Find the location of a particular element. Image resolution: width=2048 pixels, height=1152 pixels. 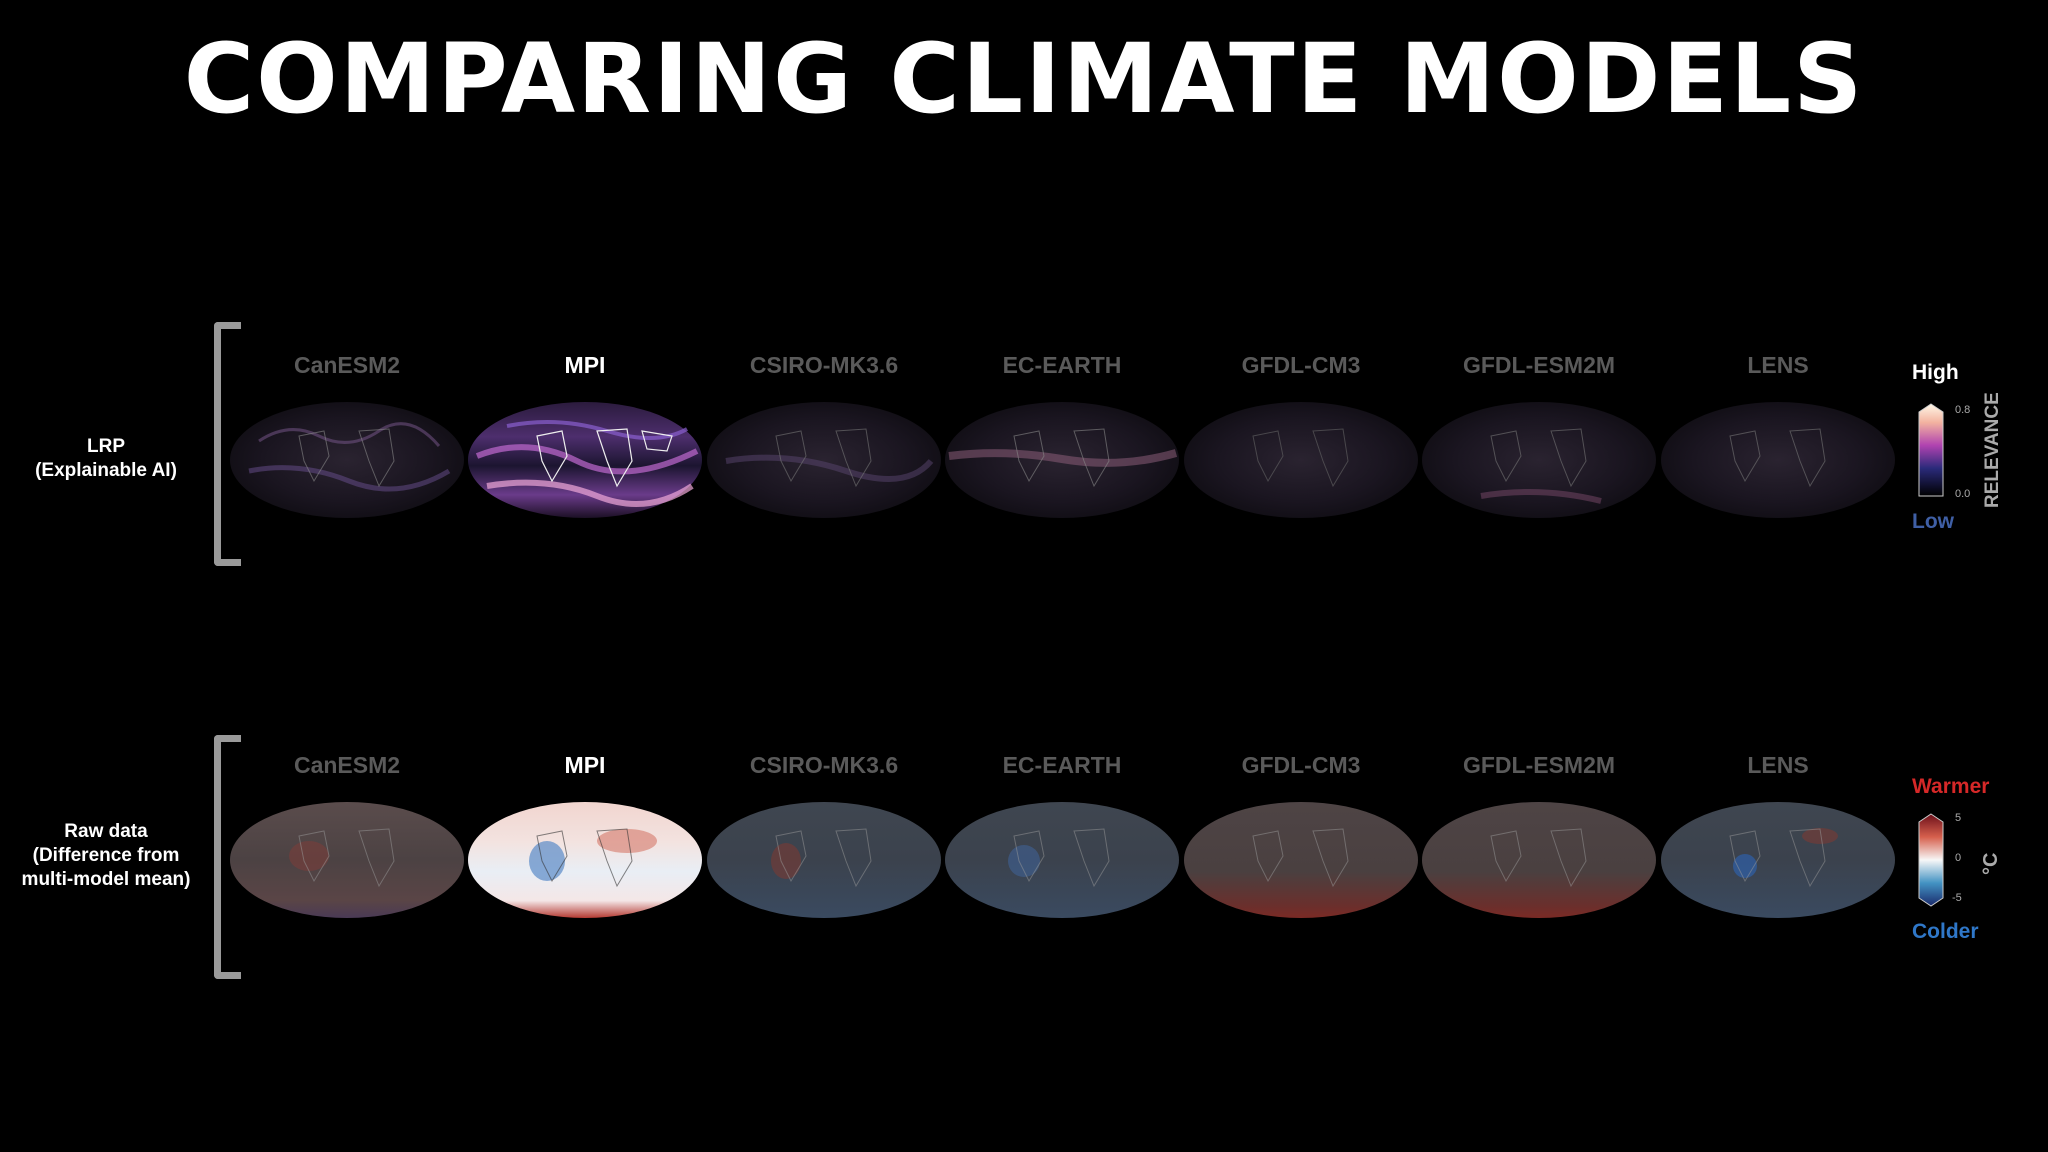

model-label-raw-mpi: MPI is located at coordinates (585, 765).